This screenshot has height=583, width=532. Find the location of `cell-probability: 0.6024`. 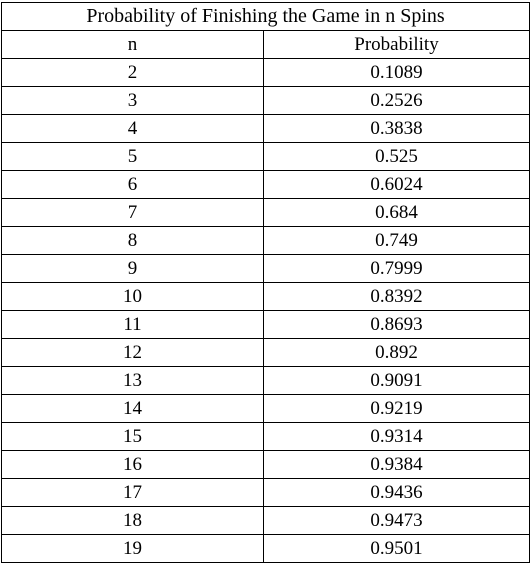

cell-probability: 0.6024 is located at coordinates (396, 184).